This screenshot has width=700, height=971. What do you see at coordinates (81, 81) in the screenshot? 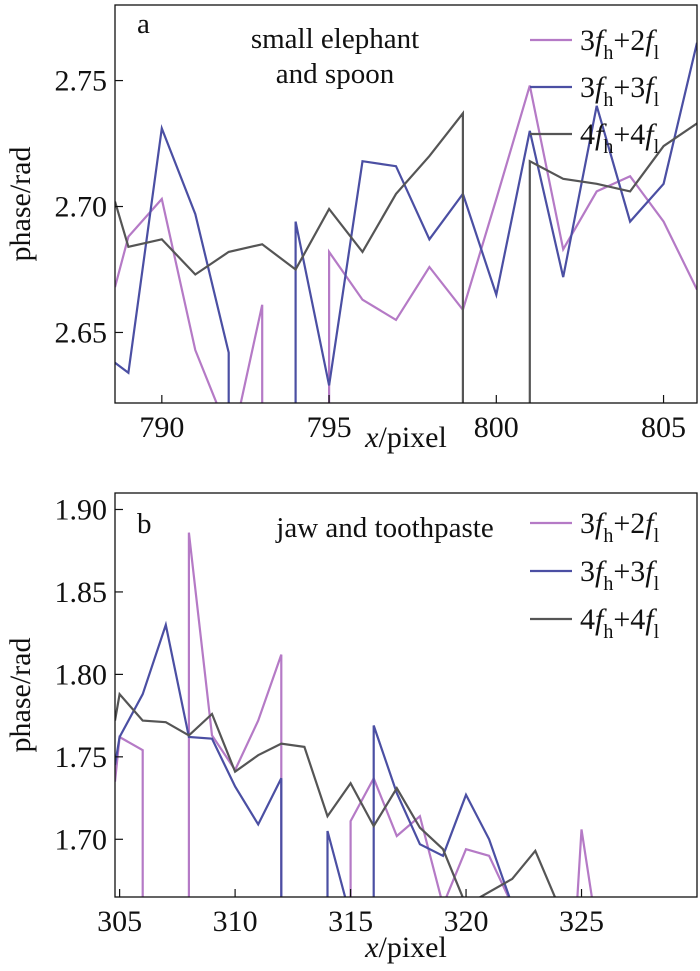
I see `y-tick-label: 2.75` at bounding box center [81, 81].